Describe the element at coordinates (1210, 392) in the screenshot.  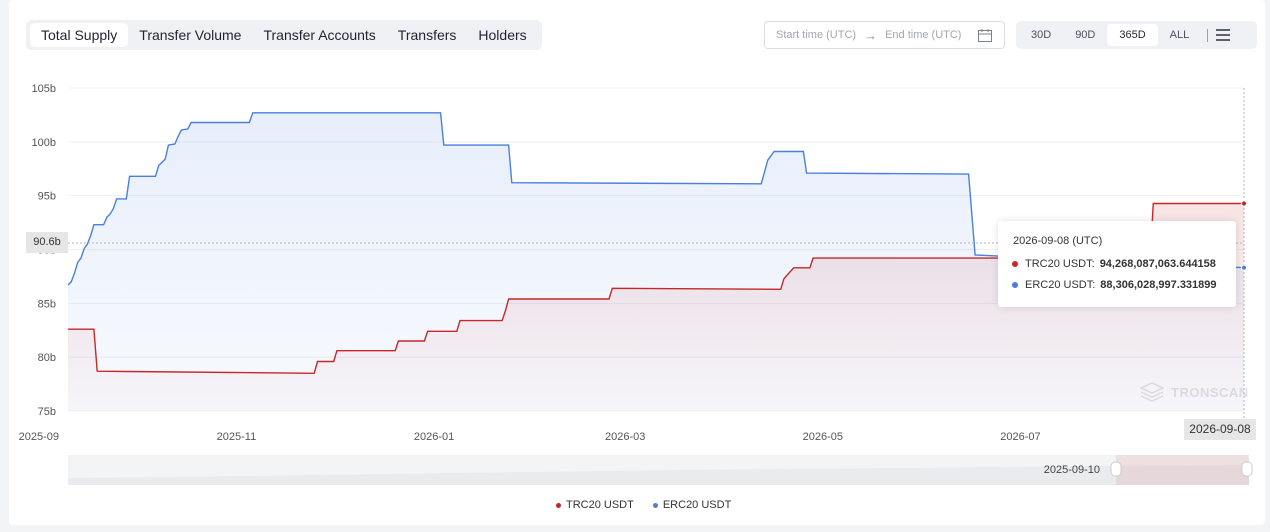
I see `watermark-text: TRONSCAN` at that location.